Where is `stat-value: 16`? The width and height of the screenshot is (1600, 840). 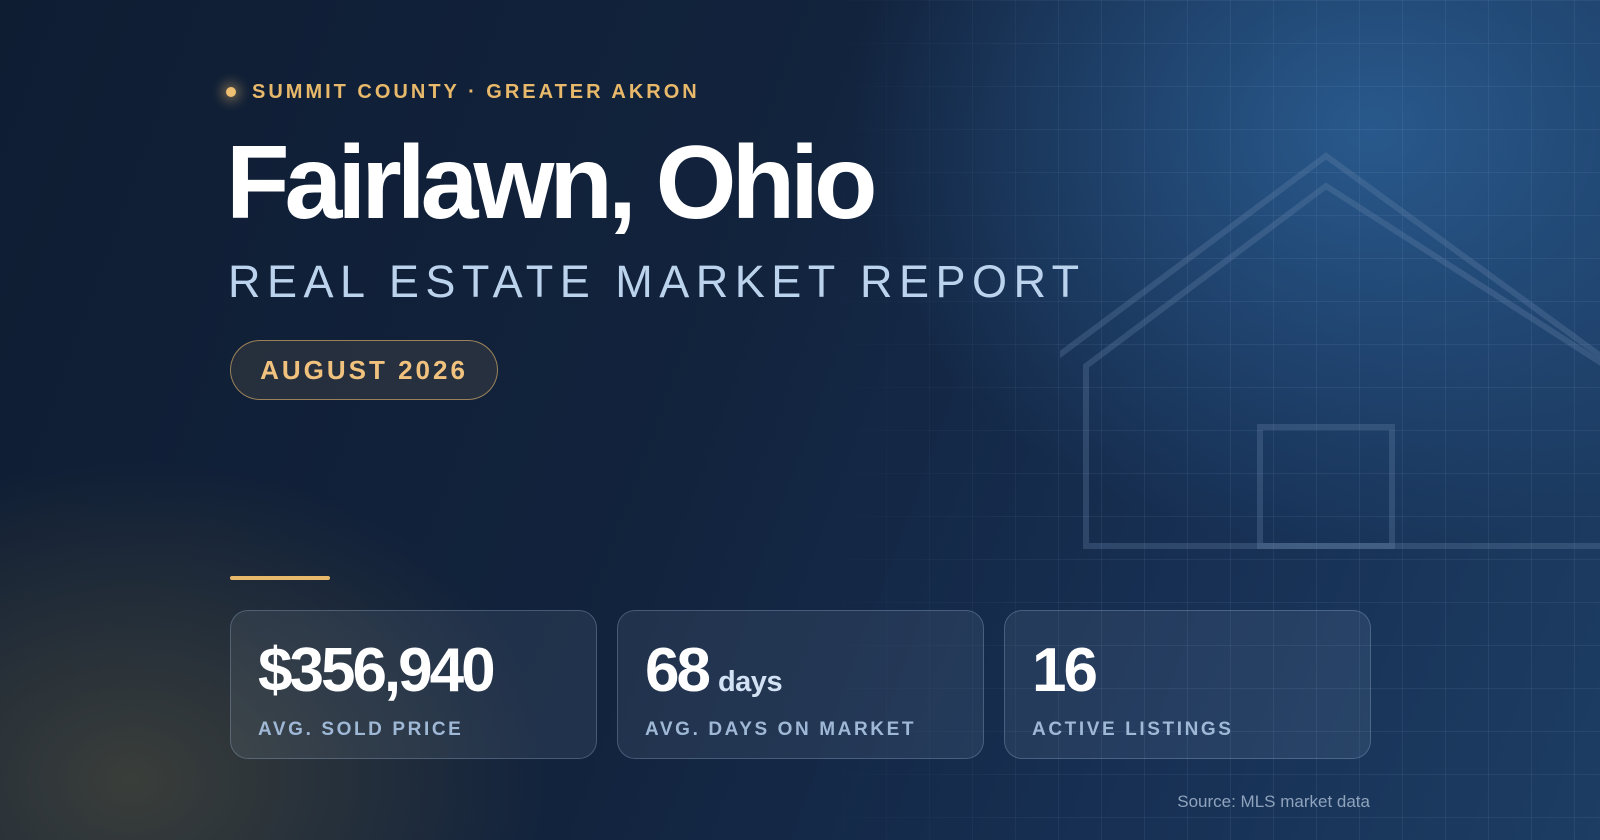
stat-value: 16 is located at coordinates (1065, 670).